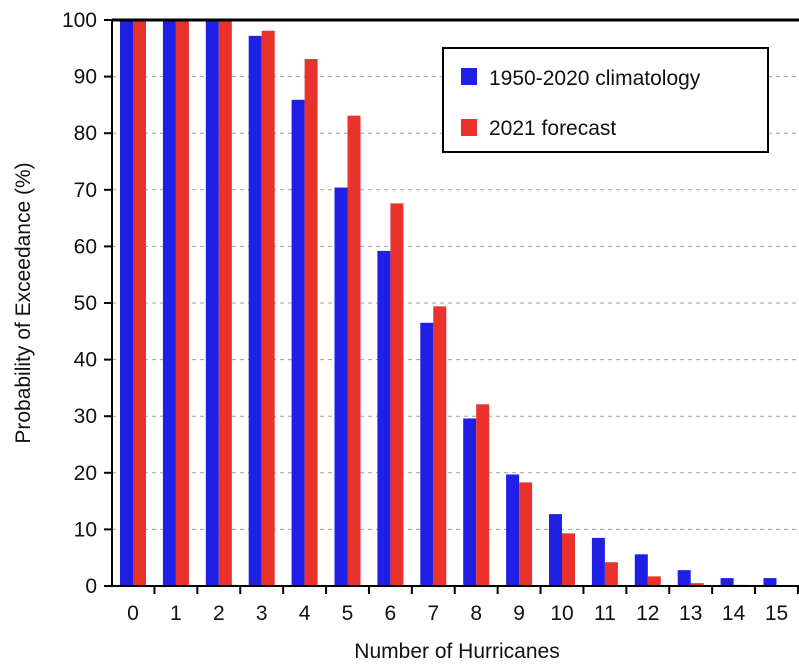  I want to click on x-tick-label: 5, so click(348, 613).